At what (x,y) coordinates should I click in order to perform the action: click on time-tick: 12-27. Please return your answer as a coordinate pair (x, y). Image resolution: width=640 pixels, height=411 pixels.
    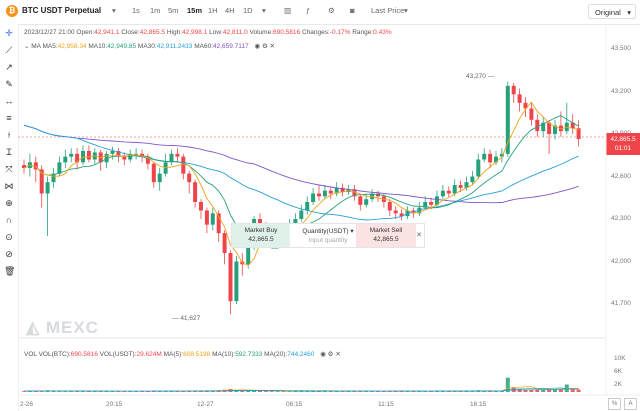
    Looking at the image, I should click on (205, 404).